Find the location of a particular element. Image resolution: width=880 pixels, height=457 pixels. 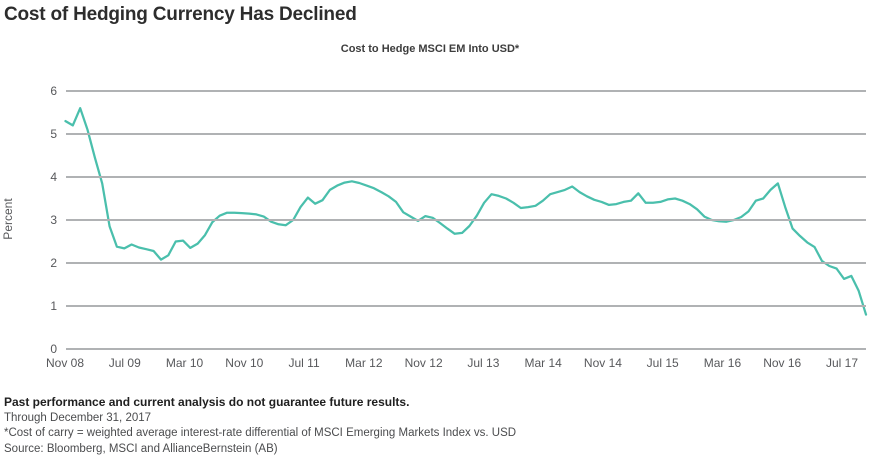

page-title: Cost of Hedging Currency Has Declined is located at coordinates (180, 14).